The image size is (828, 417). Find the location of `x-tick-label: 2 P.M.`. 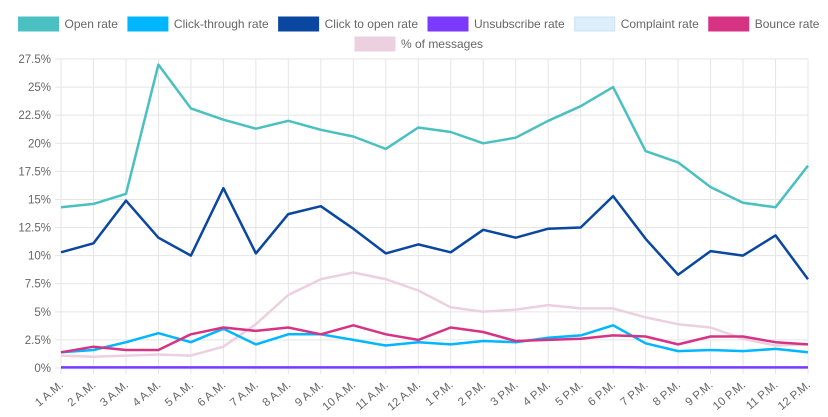

x-tick-label: 2 P.M. is located at coordinates (472, 394).